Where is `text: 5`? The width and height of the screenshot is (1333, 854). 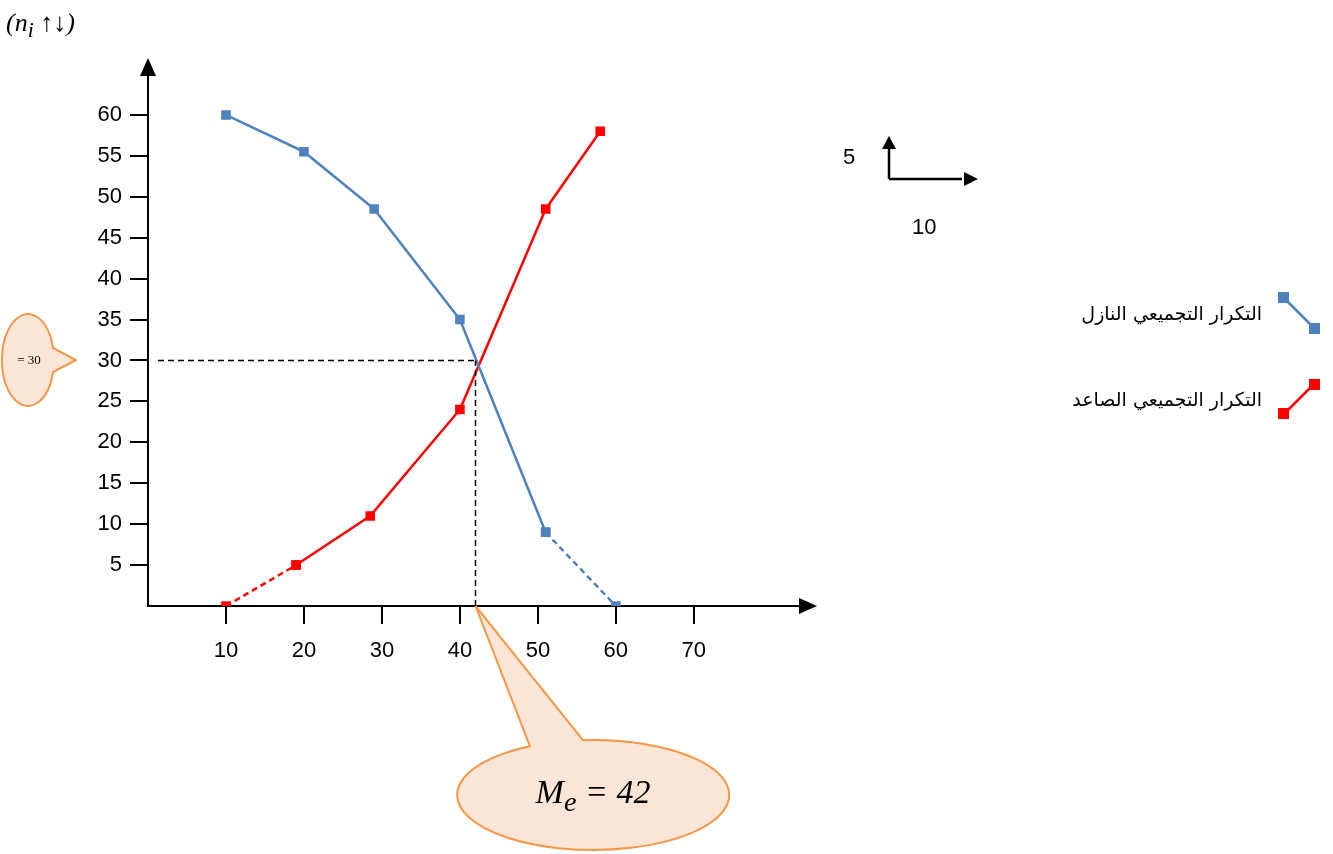 text: 5 is located at coordinates (849, 157).